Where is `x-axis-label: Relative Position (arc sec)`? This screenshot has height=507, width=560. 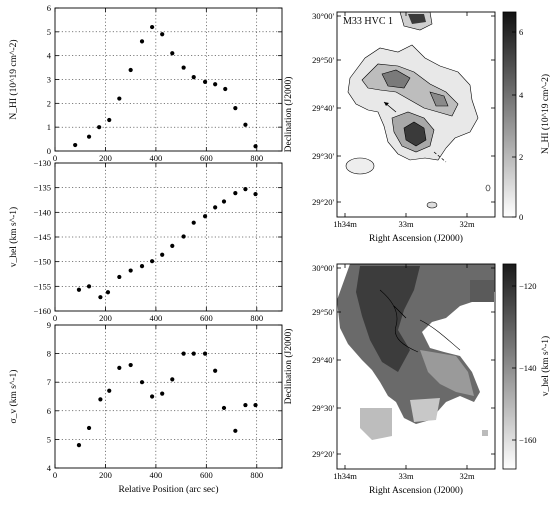
x-axis-label: Relative Position (arc sec) is located at coordinates (169, 489).